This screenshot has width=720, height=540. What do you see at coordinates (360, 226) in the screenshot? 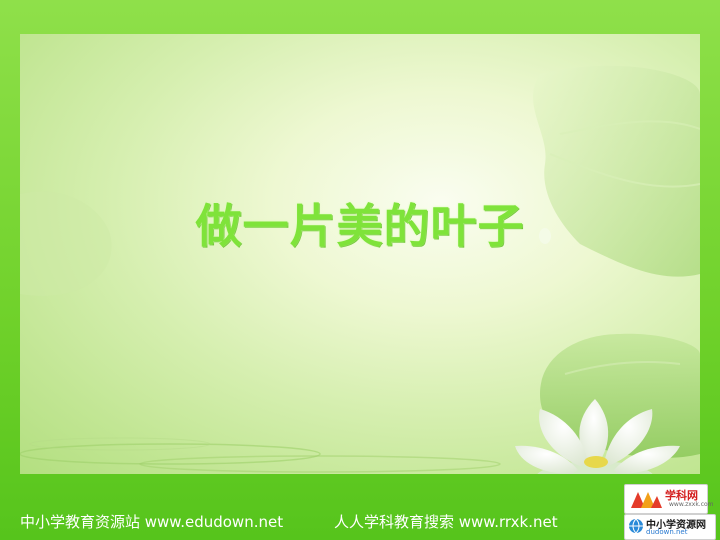
I see `slide-title: 做一片美的叶子` at bounding box center [360, 226].